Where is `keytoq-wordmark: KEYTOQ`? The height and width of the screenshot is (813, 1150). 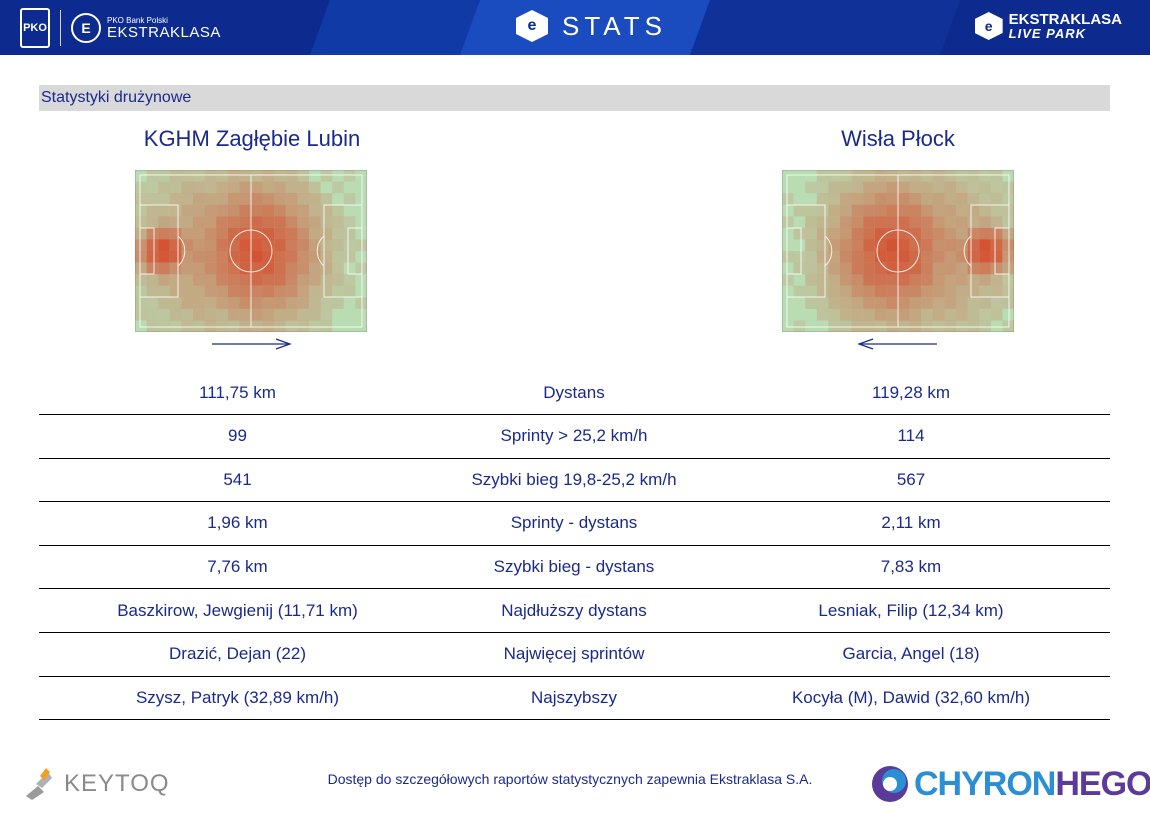 keytoq-wordmark: KEYTOQ is located at coordinates (117, 783).